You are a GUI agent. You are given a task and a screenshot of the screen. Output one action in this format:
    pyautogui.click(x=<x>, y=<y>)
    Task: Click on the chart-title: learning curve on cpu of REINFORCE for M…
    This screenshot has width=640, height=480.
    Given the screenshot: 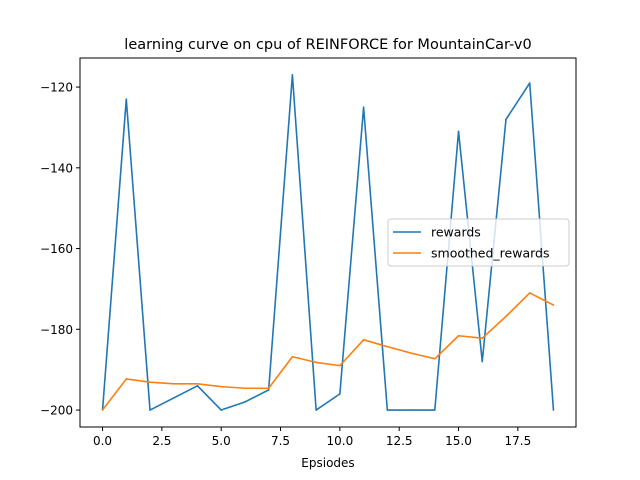 What is the action you would take?
    pyautogui.click(x=327, y=45)
    